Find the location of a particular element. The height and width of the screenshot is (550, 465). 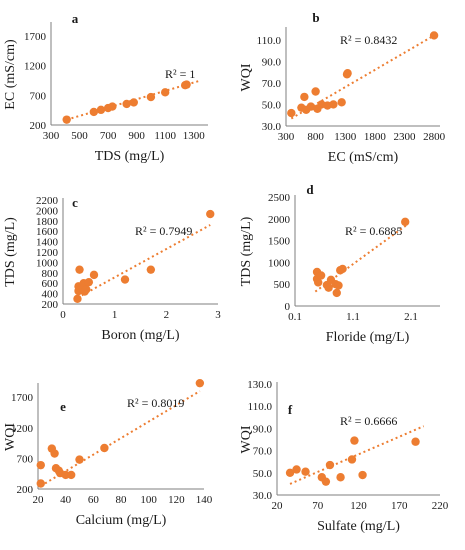

x-tick-label: 1800 is located at coordinates (375, 137).